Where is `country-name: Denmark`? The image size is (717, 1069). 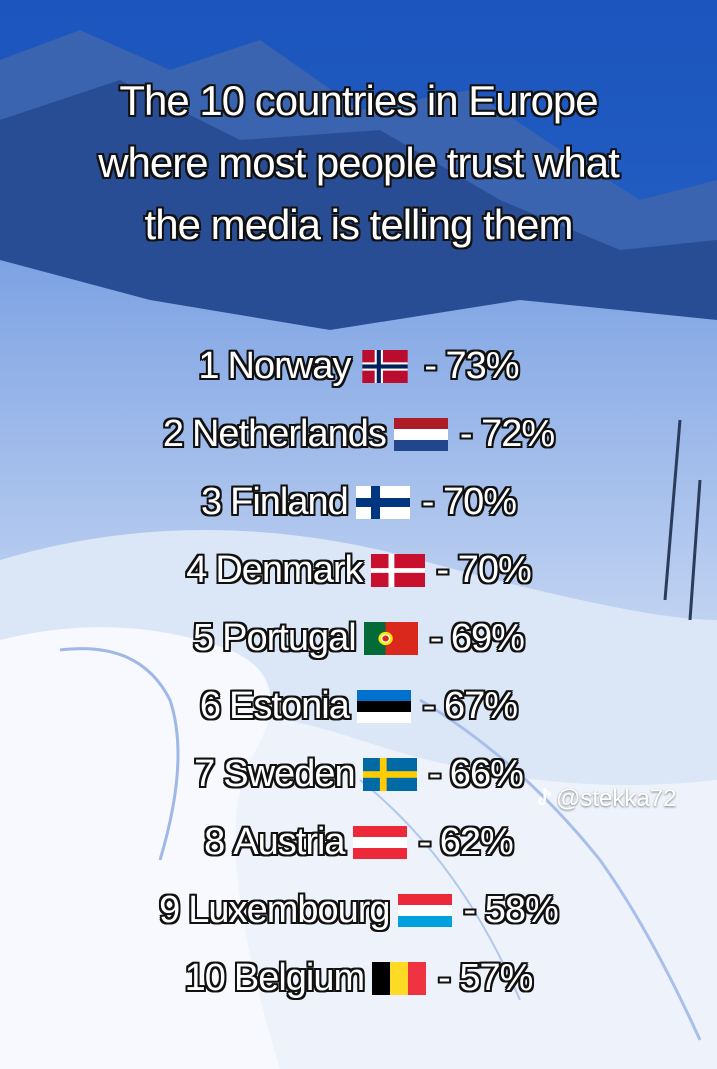
country-name: Denmark is located at coordinates (289, 569).